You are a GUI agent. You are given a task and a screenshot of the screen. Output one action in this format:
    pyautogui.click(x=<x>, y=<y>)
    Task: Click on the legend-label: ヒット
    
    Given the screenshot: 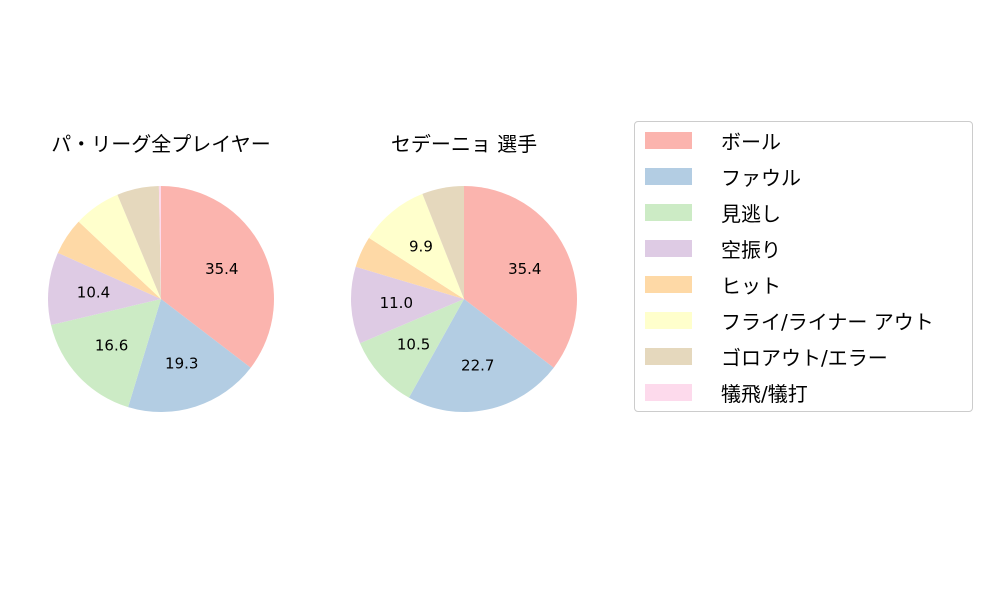 What is the action you would take?
    pyautogui.click(x=751, y=285)
    